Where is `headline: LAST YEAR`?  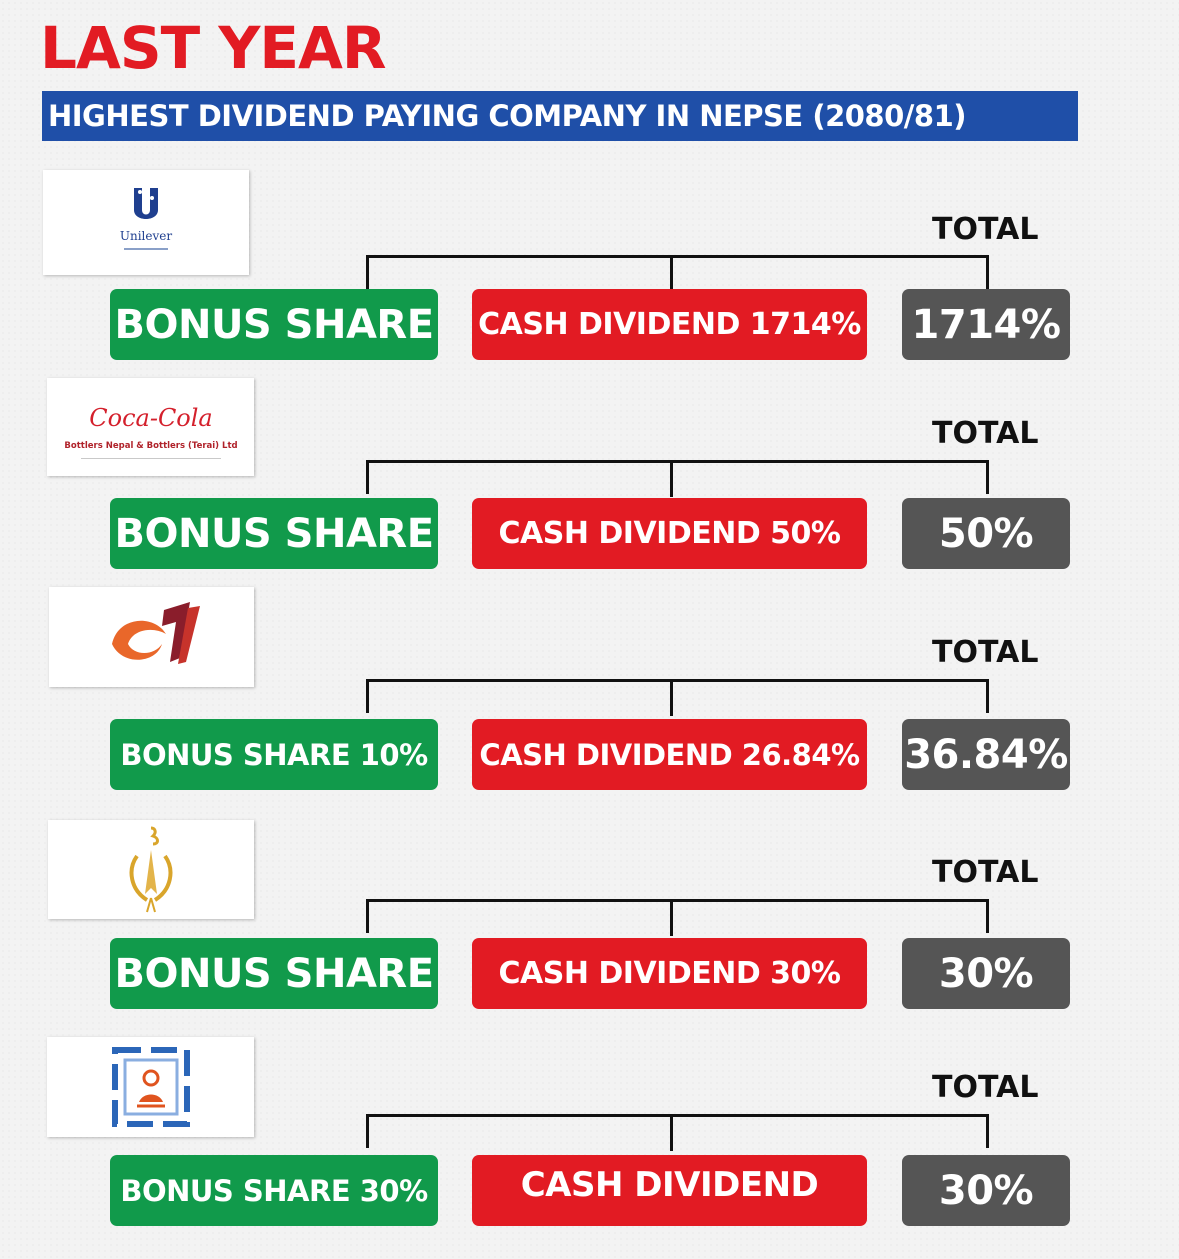
headline: LAST YEAR is located at coordinates (213, 48).